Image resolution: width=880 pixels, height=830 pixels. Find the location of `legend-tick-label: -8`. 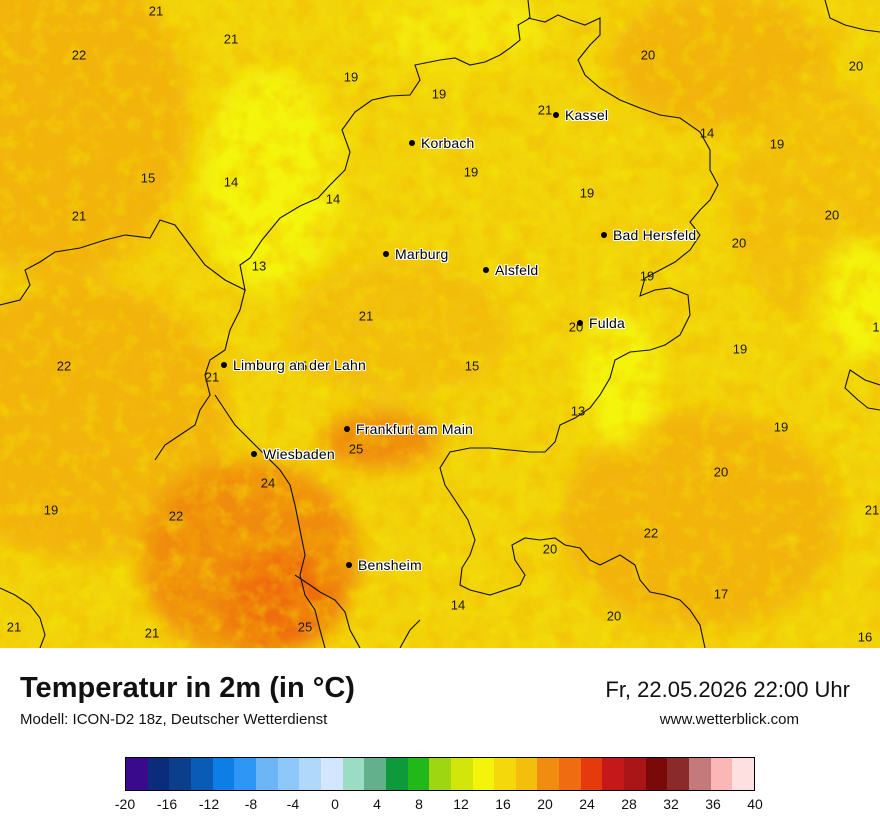

legend-tick-label: -8 is located at coordinates (251, 804).